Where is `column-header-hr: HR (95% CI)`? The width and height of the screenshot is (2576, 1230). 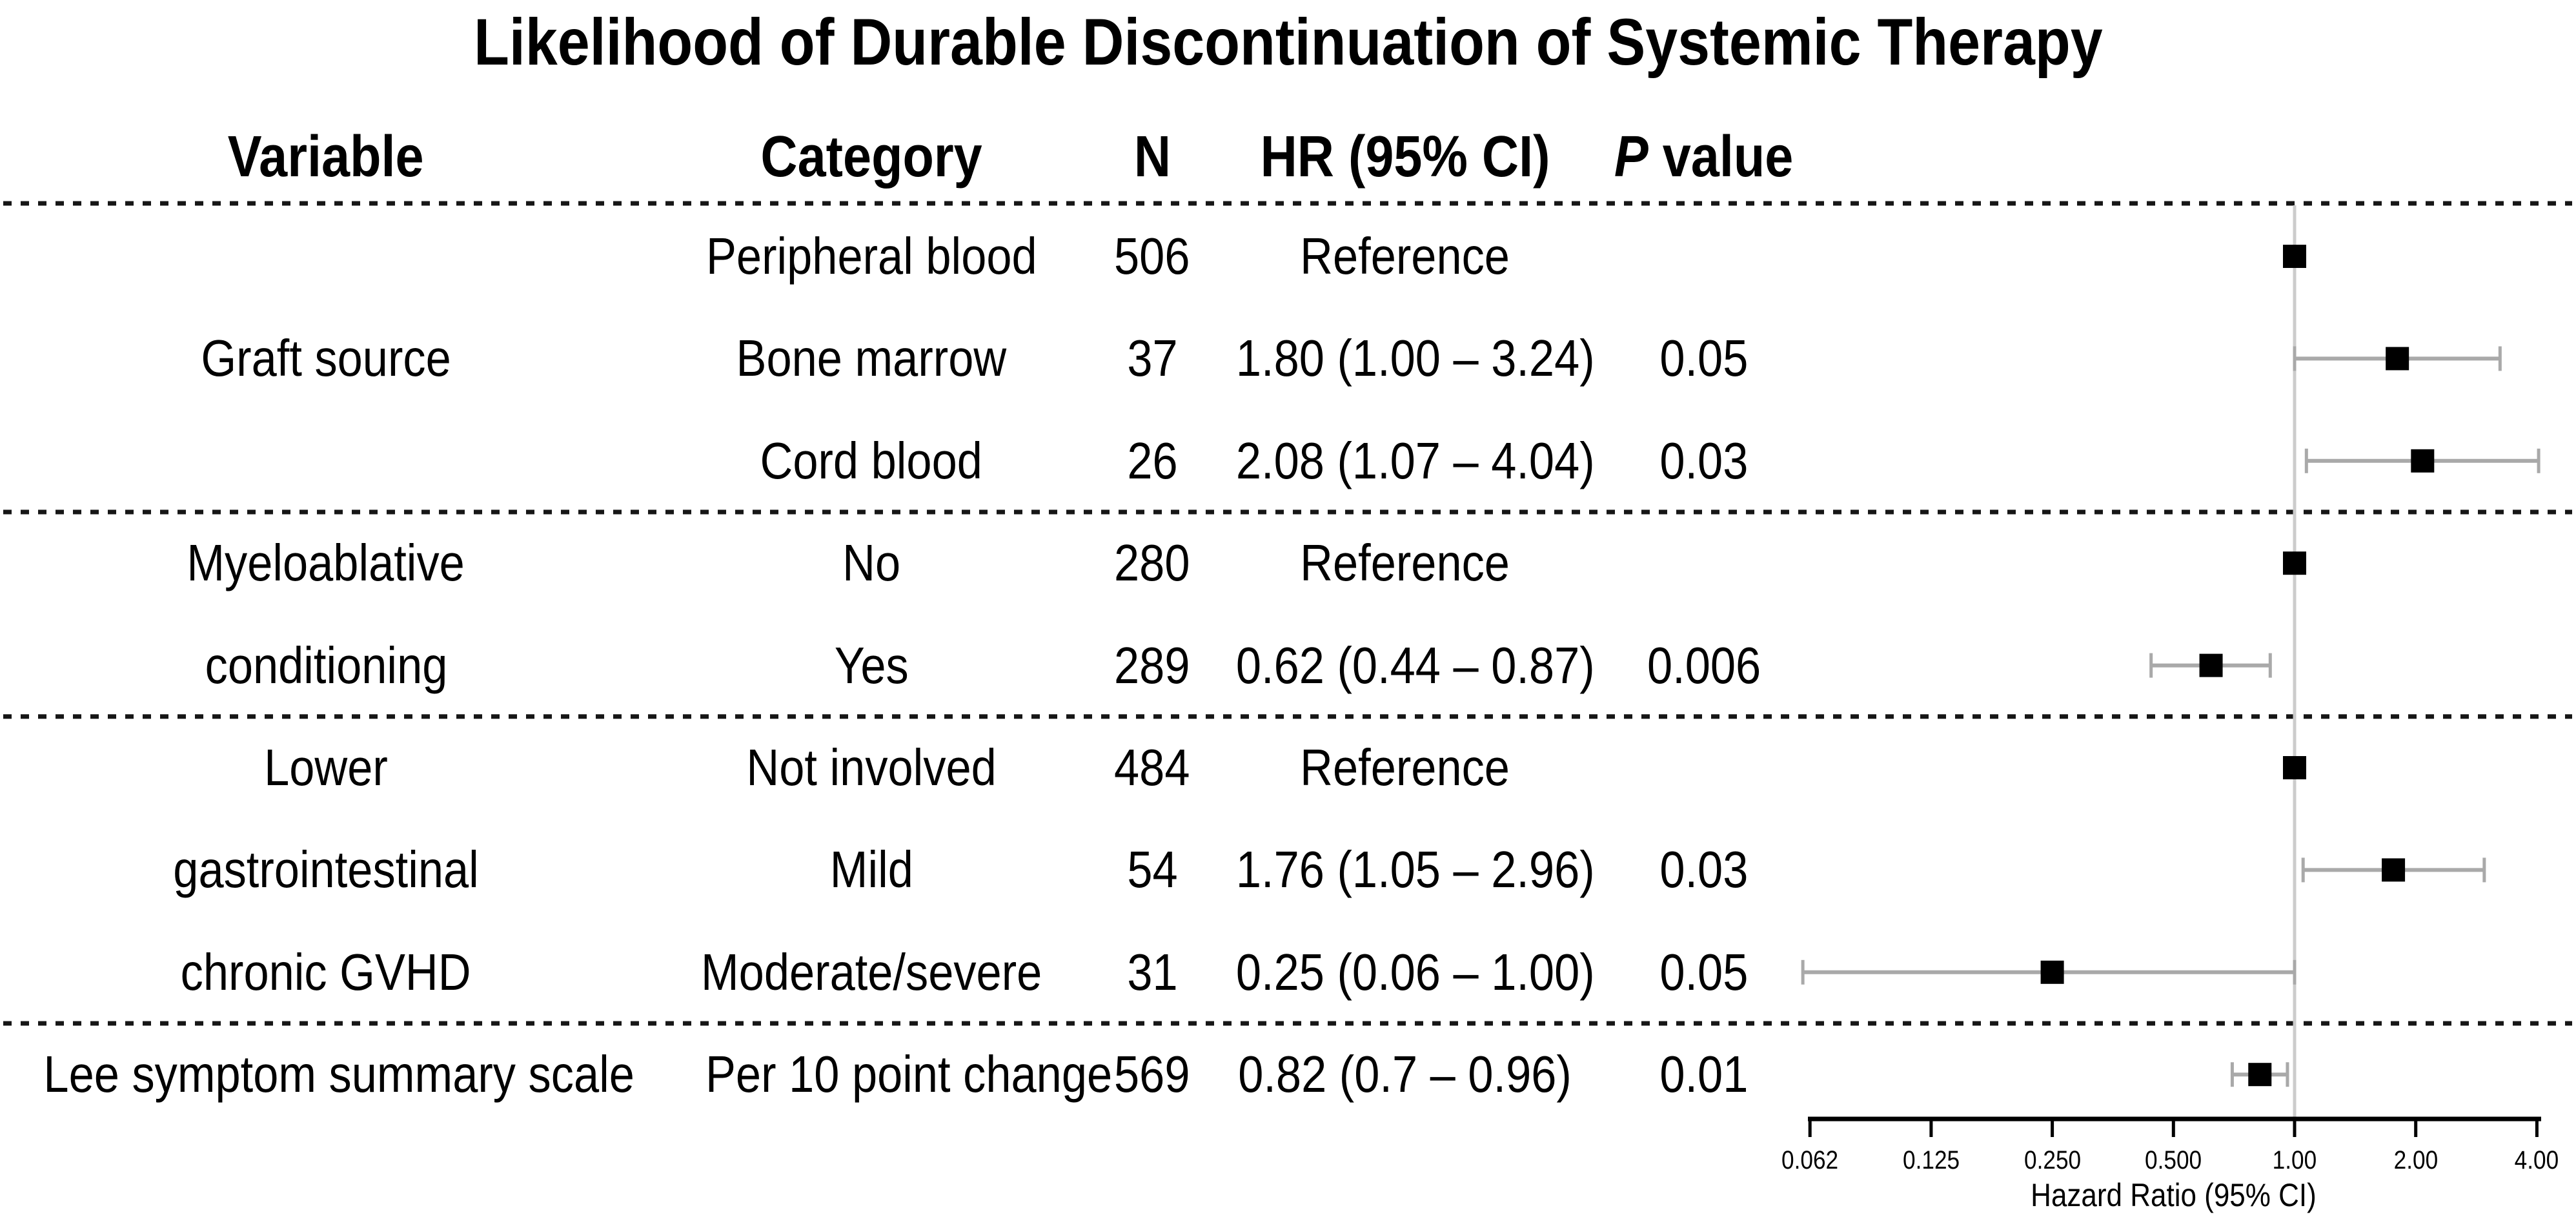 column-header-hr: HR (95% CI) is located at coordinates (1405, 157).